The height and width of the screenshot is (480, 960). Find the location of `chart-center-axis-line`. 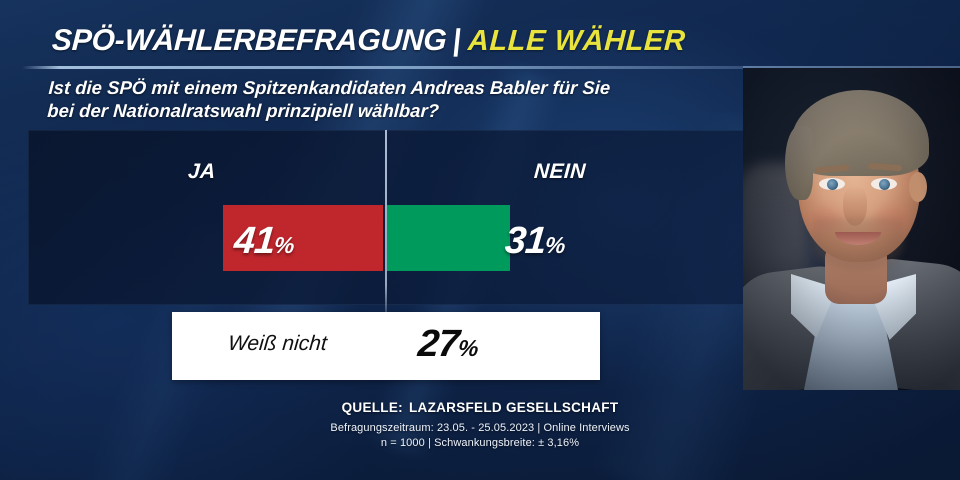

chart-center-axis-line is located at coordinates (386, 221).